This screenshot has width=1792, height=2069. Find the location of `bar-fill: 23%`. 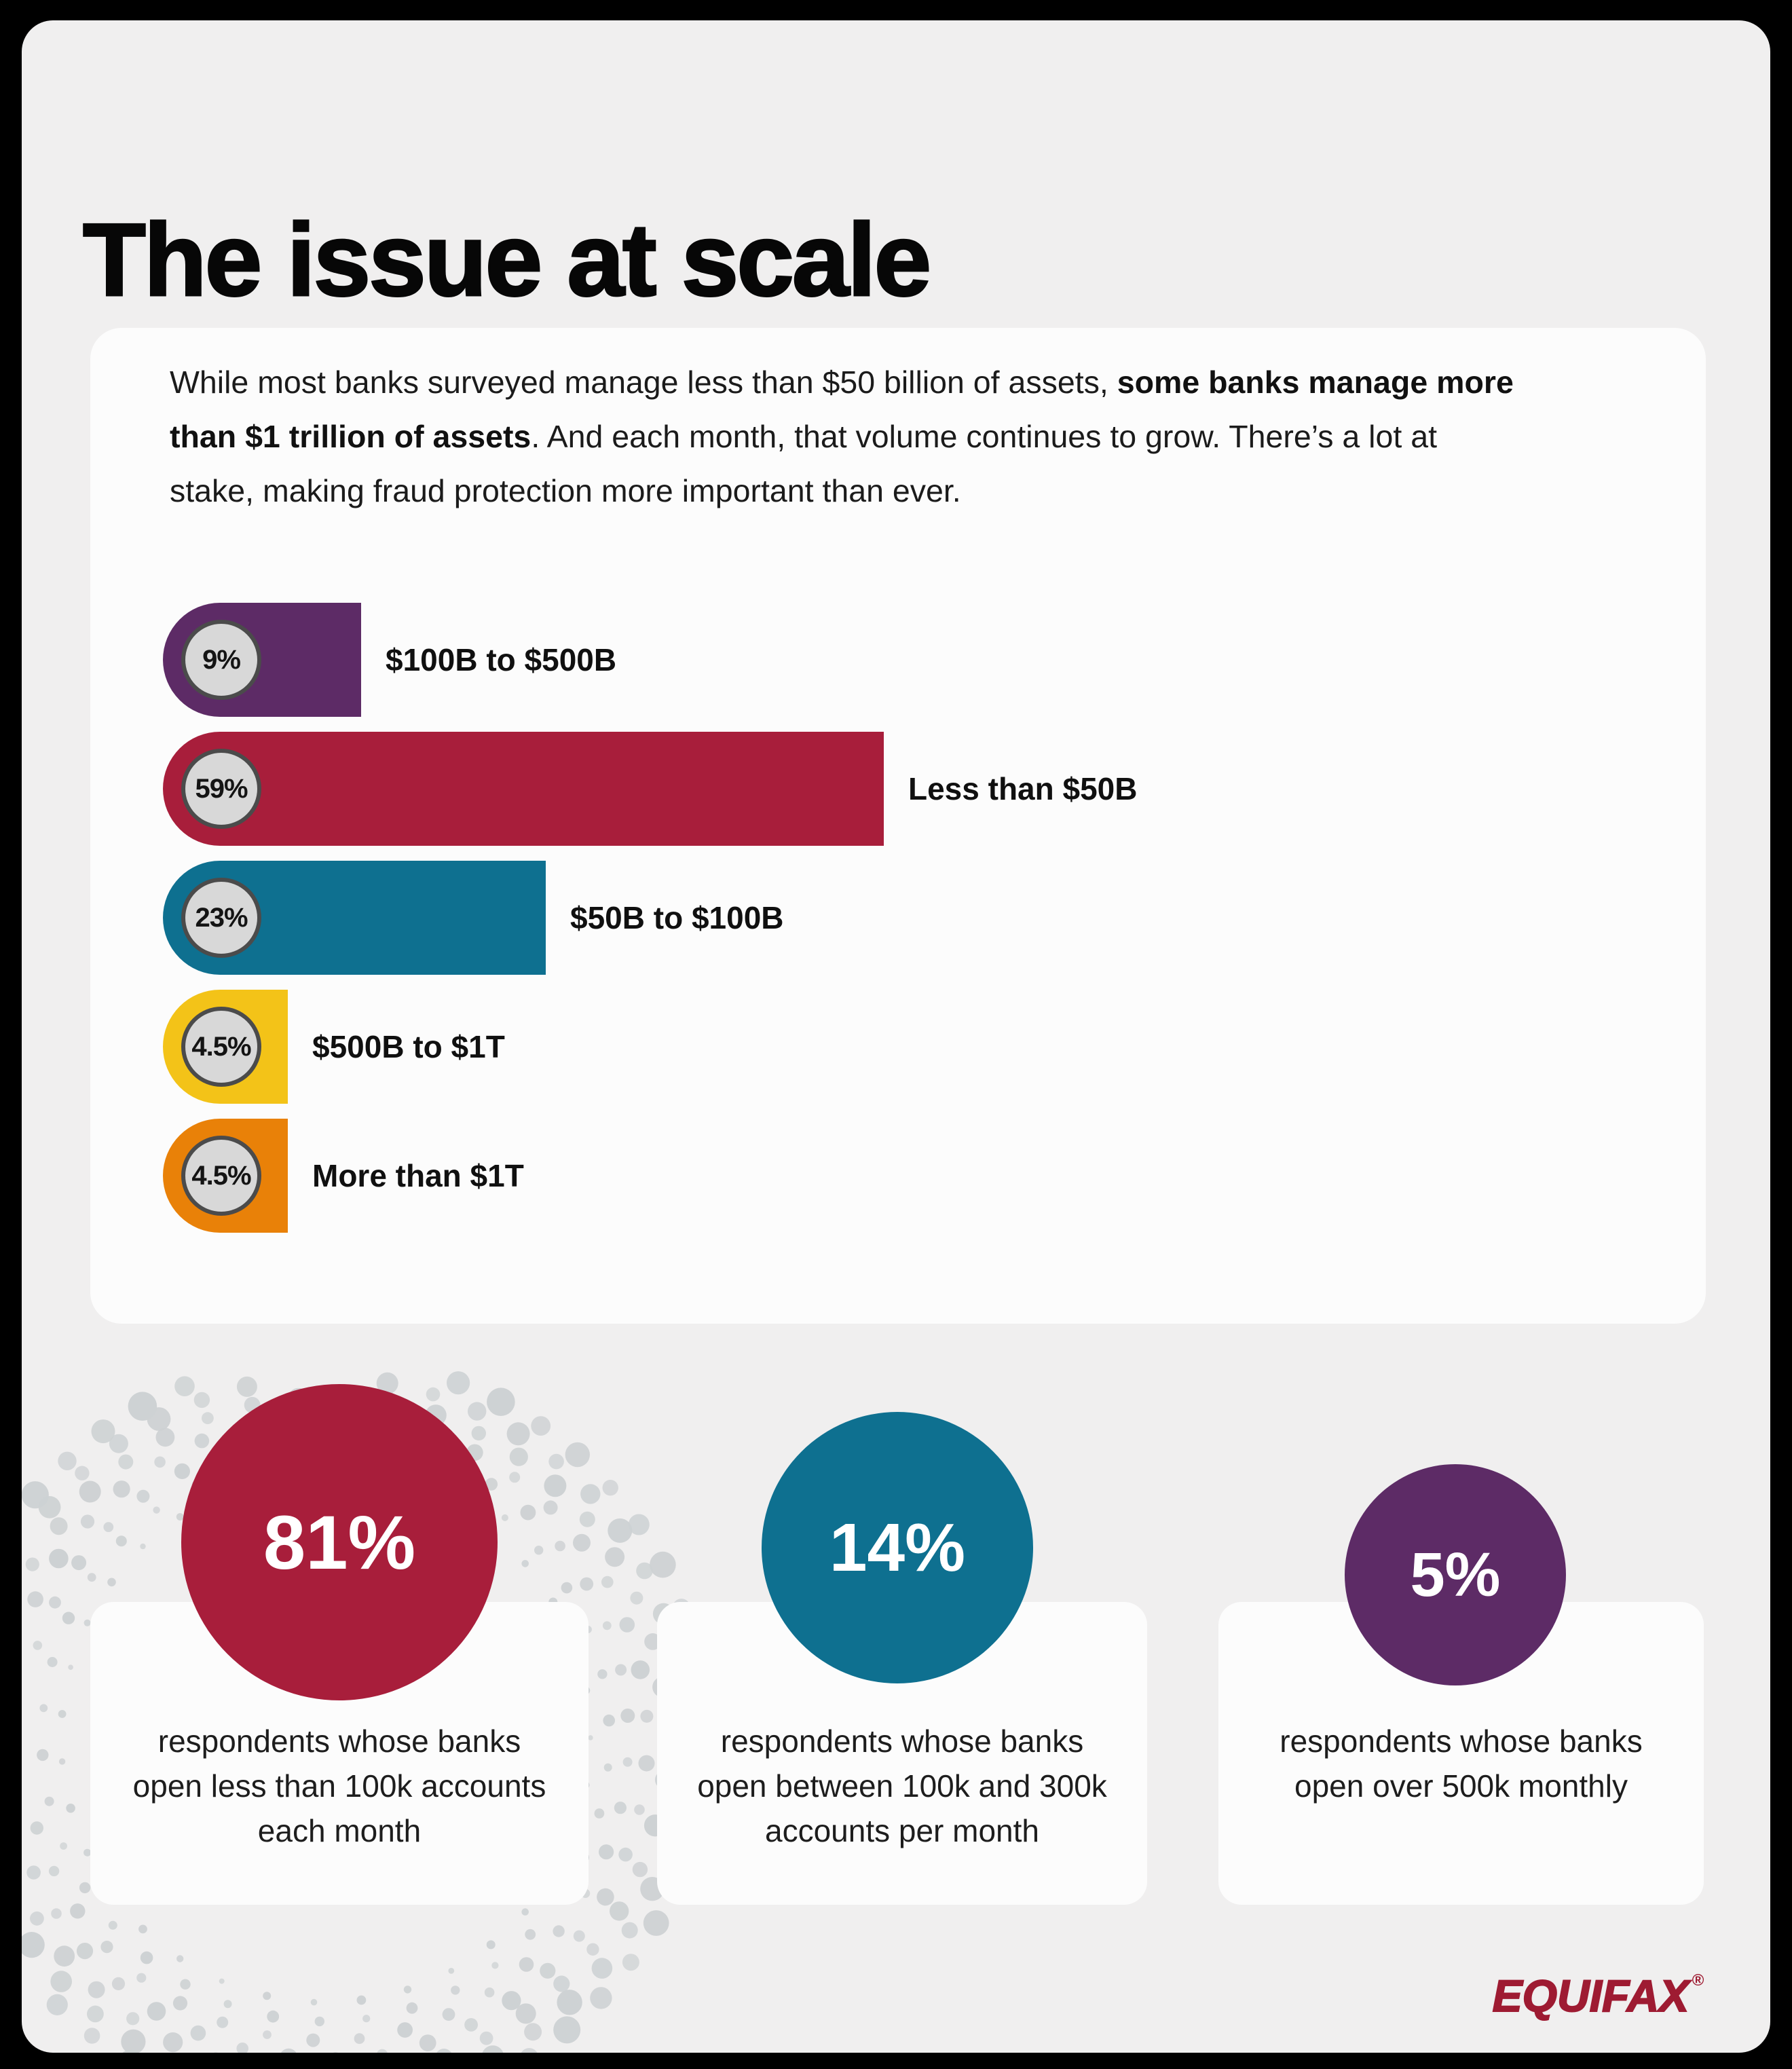

bar-fill: 23% is located at coordinates (355, 918).